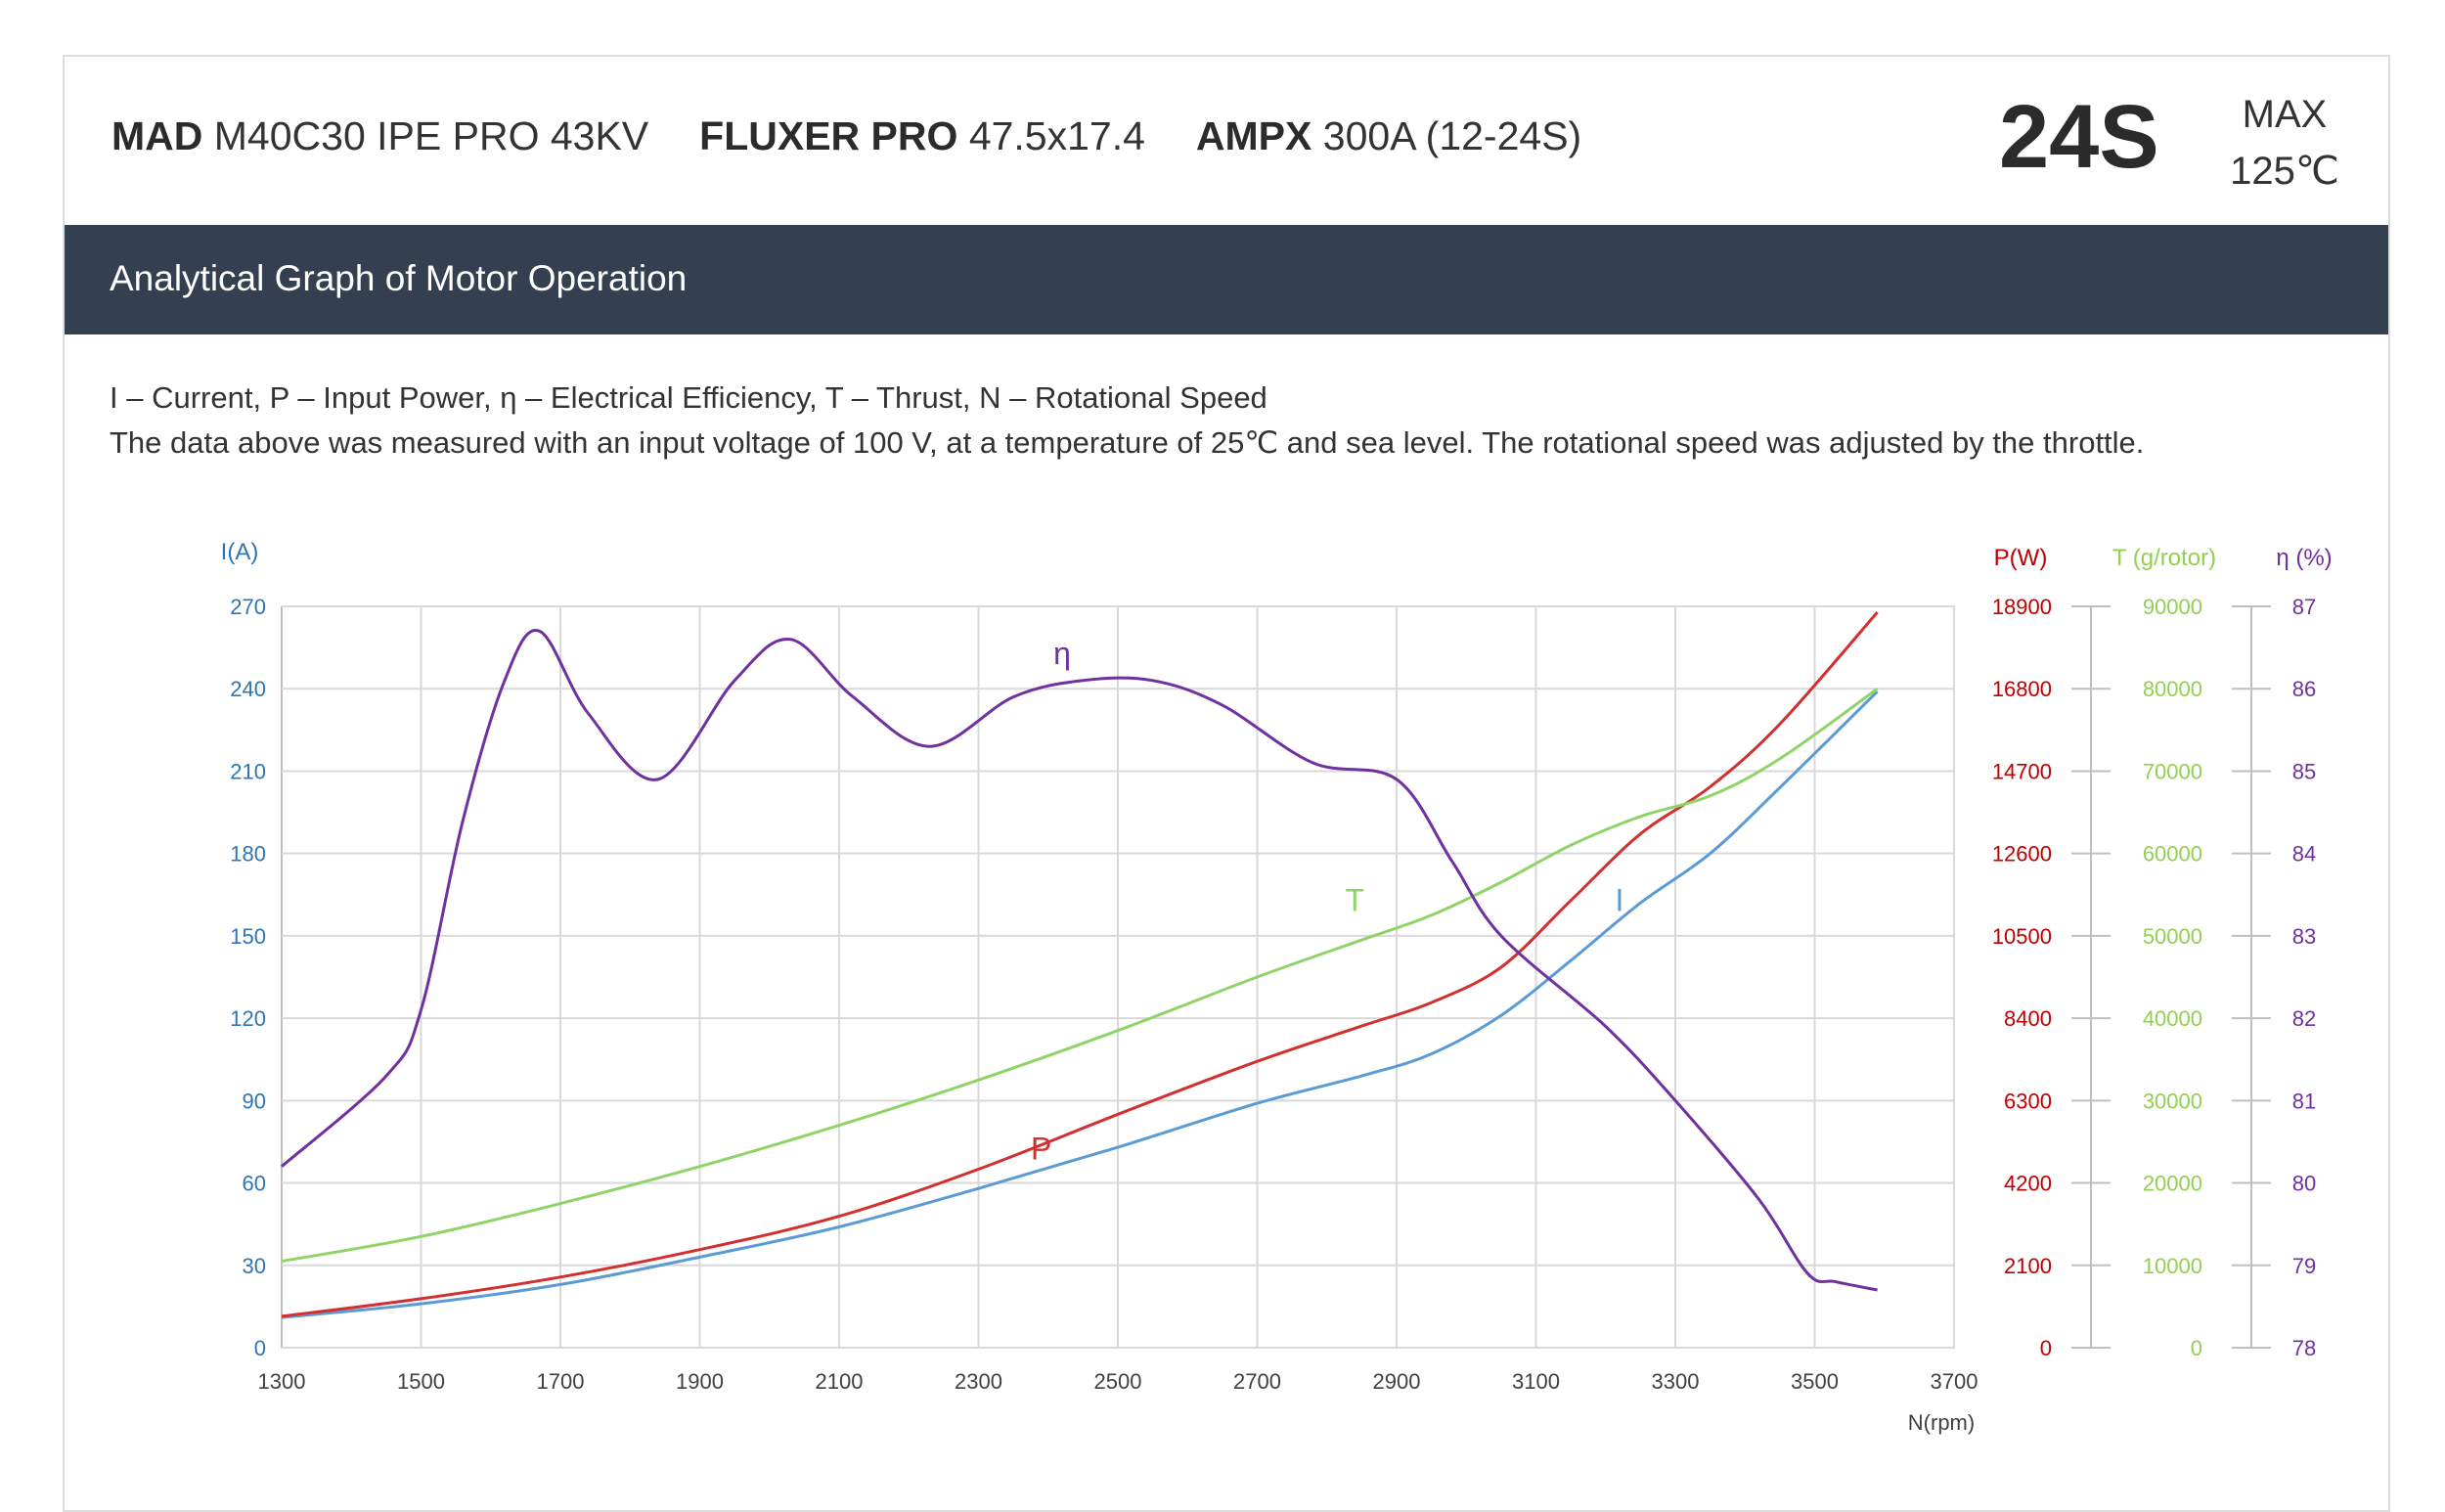  I want to click on x-tick-label: 3500, so click(1815, 1382).